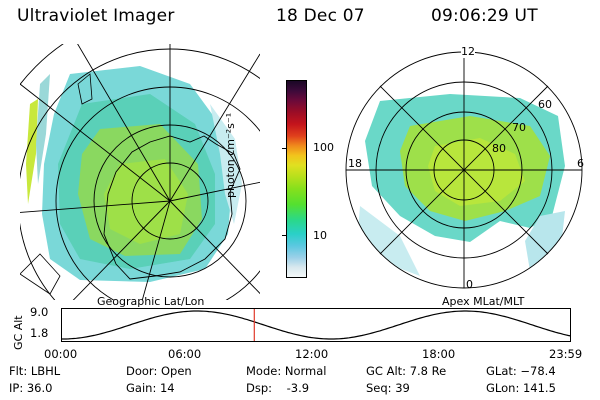 The height and width of the screenshot is (400, 600). I want to click on xtick-0000: 00:00, so click(61, 354).